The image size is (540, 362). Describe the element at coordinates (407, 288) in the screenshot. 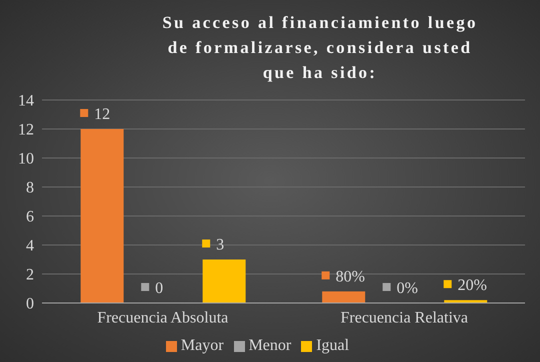

I see `data-label: 0%` at that location.